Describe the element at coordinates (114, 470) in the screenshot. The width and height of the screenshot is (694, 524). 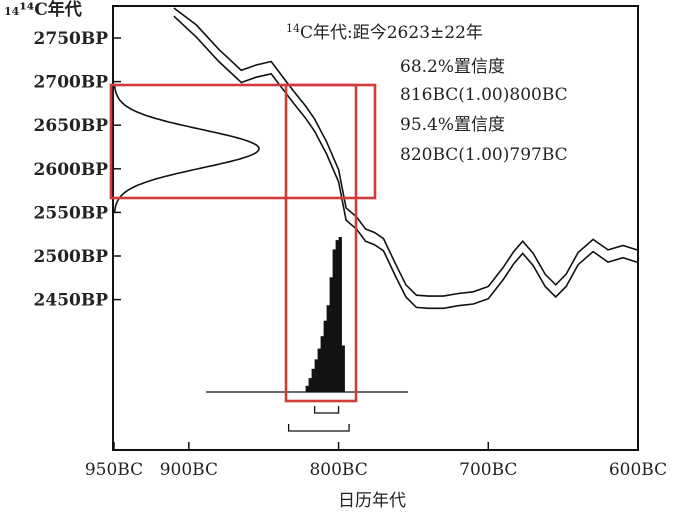
I see `x-tick-label: 950BC` at that location.